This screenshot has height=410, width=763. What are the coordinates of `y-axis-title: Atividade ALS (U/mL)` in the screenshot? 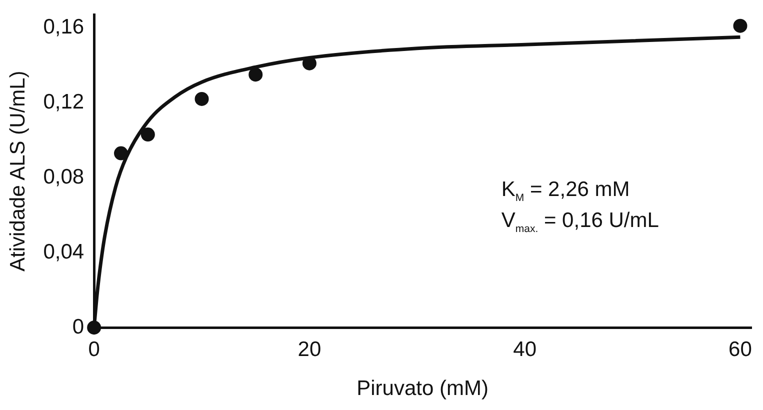 It's located at (18, 171).